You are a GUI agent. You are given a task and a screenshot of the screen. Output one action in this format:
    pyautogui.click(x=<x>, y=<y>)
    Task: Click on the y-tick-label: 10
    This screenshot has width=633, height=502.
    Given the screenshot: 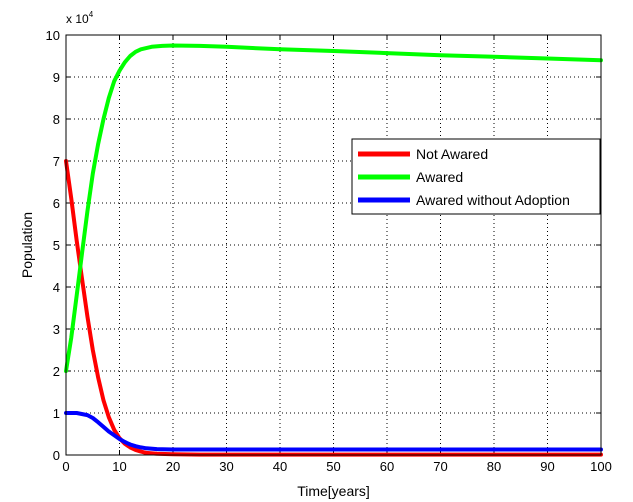 What is the action you would take?
    pyautogui.click(x=53, y=35)
    